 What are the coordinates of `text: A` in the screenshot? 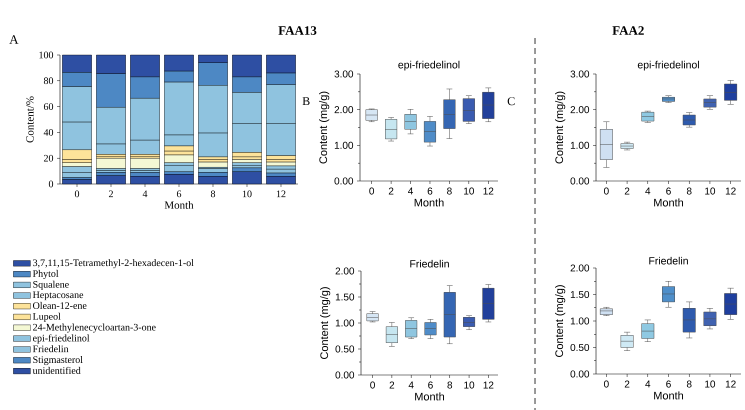 It's located at (13, 39).